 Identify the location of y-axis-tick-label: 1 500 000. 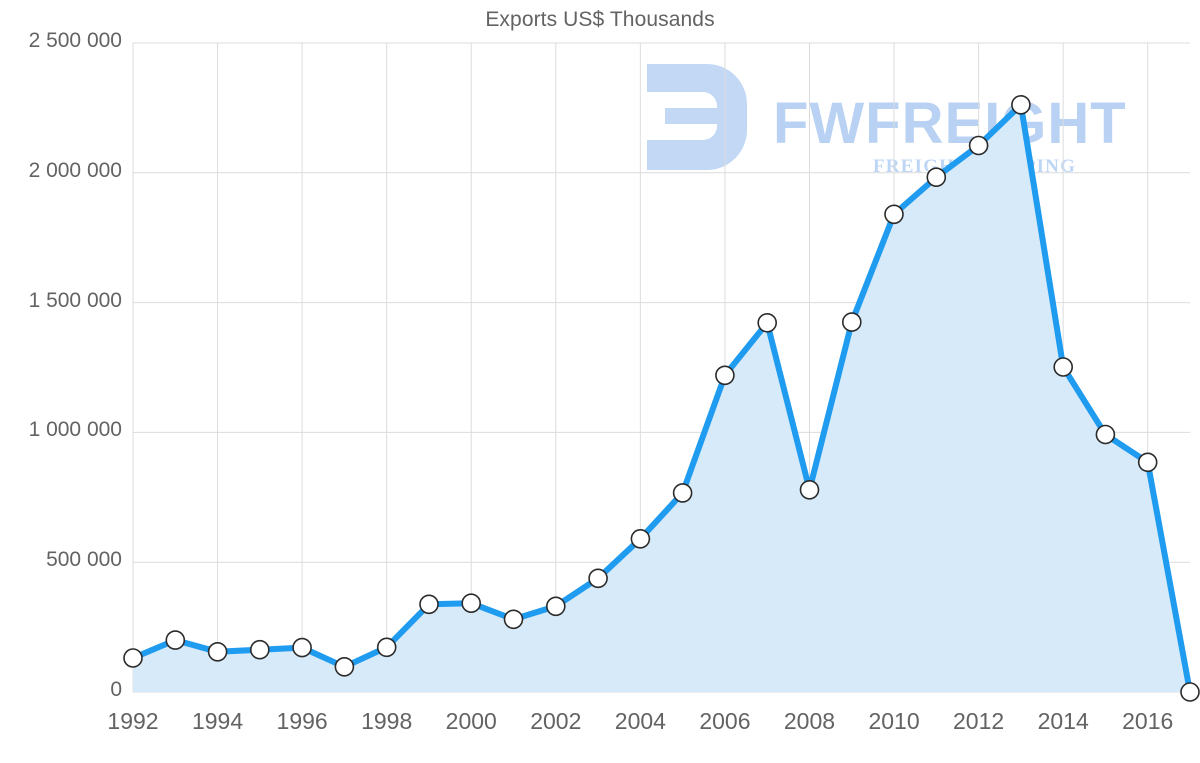
(75, 300).